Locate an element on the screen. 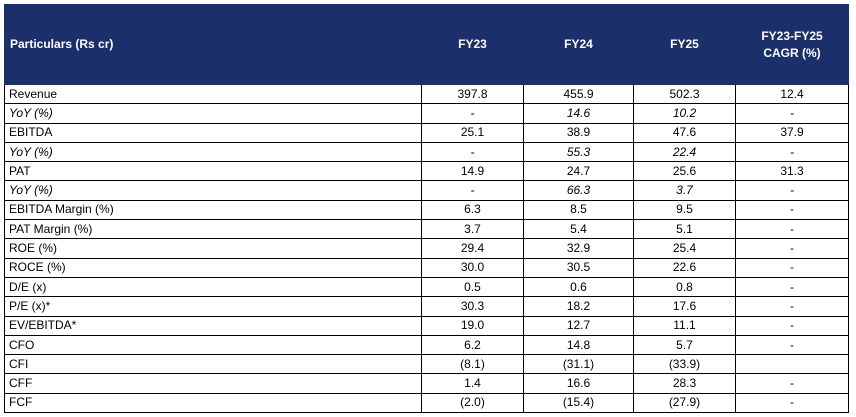  table-row: ROE (%) 29.4 32.9 25.4- is located at coordinates (426, 248).